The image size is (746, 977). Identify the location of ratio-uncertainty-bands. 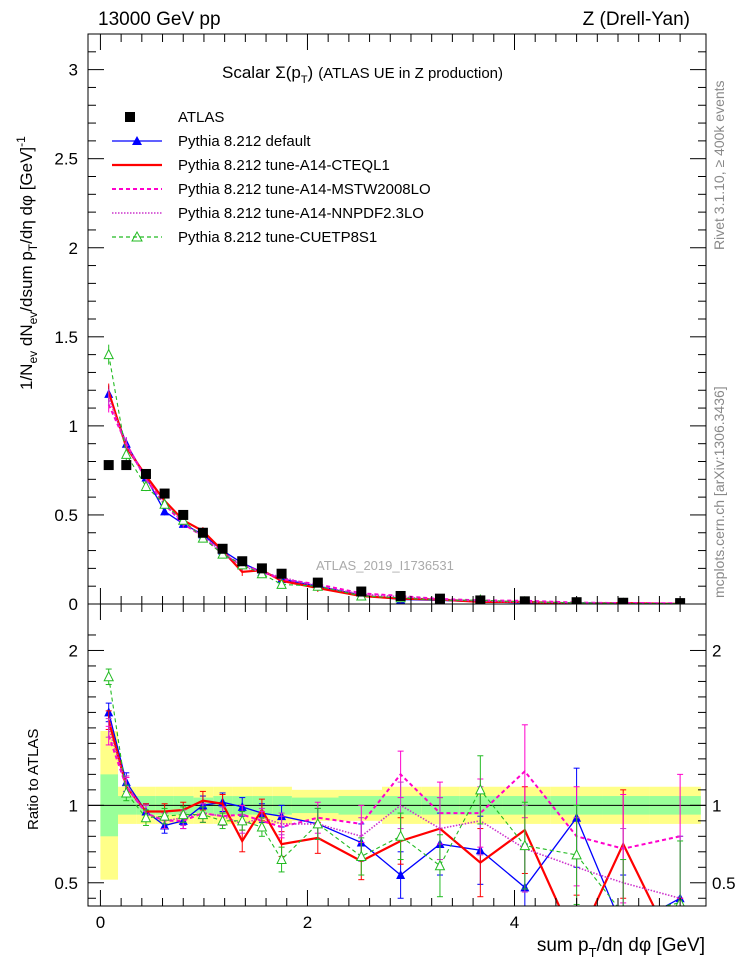
(397, 805).